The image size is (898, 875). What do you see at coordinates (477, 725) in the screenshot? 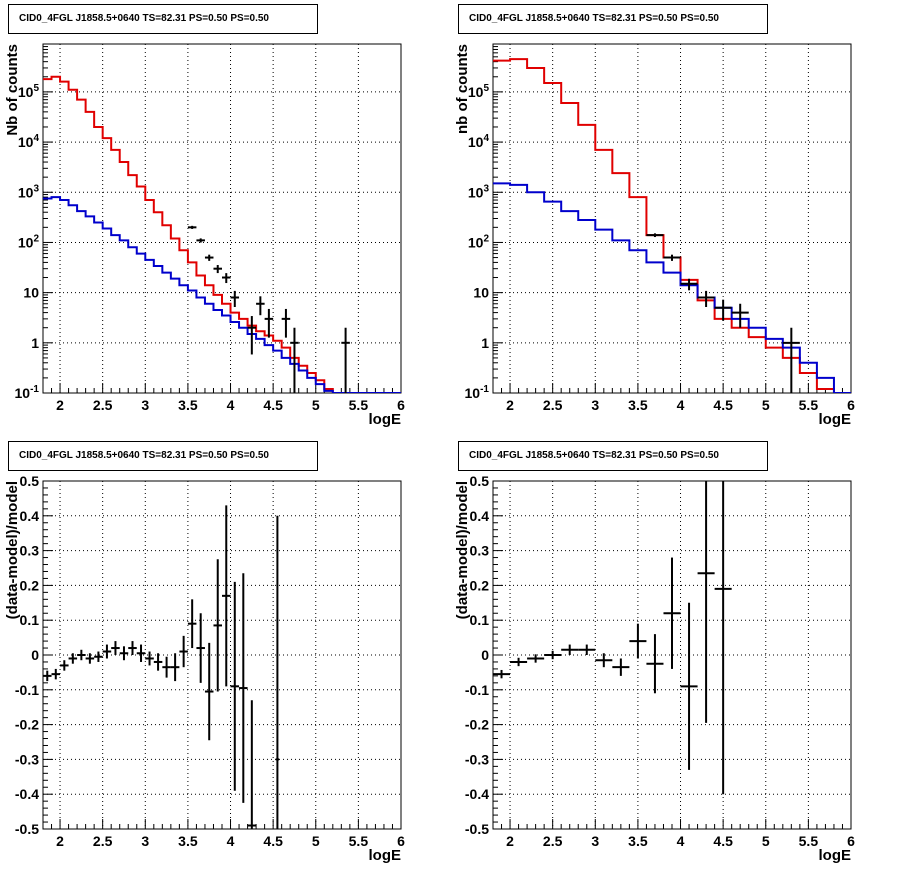
I see `y-tick-label: -0.2` at bounding box center [477, 725].